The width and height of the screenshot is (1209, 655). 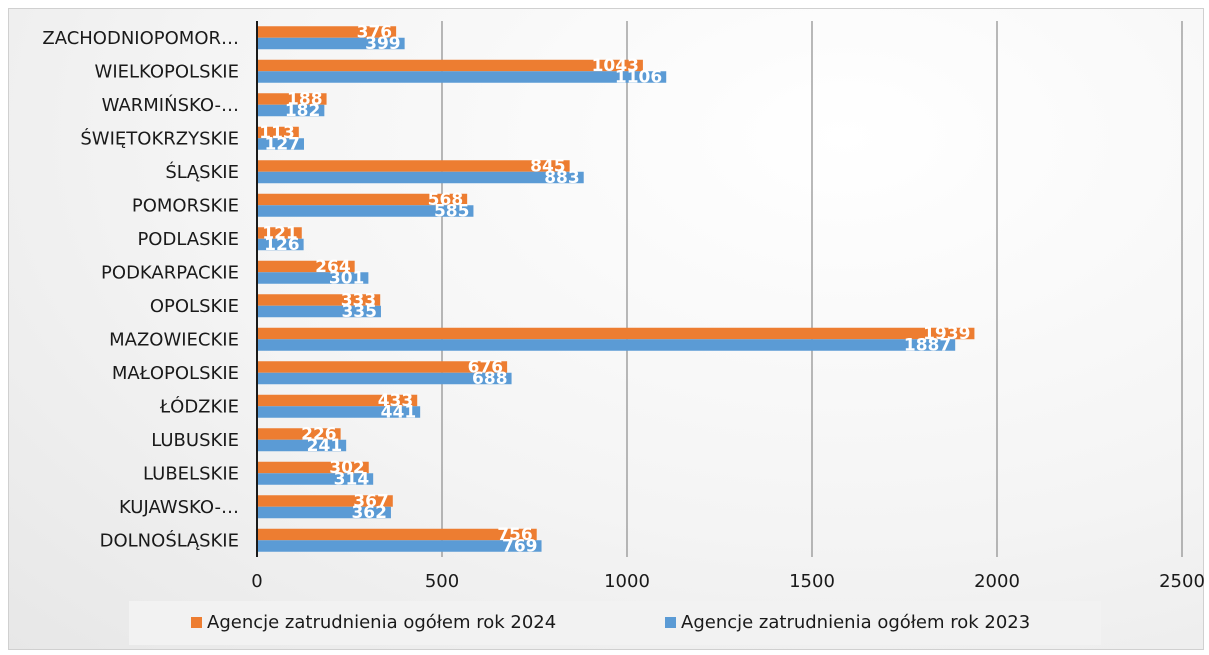 I want to click on data-label: 769, so click(x=520, y=546).